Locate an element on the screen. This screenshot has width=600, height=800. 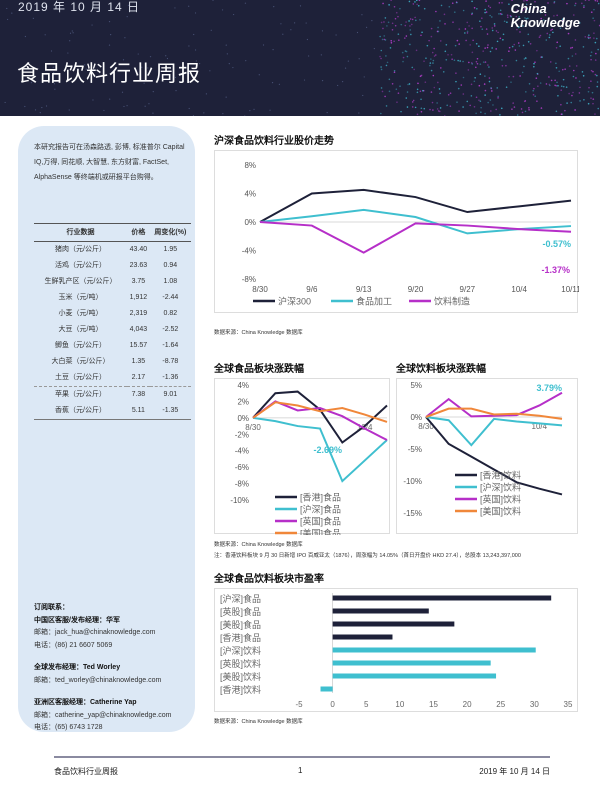
cell-price: 3.75 is located at coordinates (138, 281).